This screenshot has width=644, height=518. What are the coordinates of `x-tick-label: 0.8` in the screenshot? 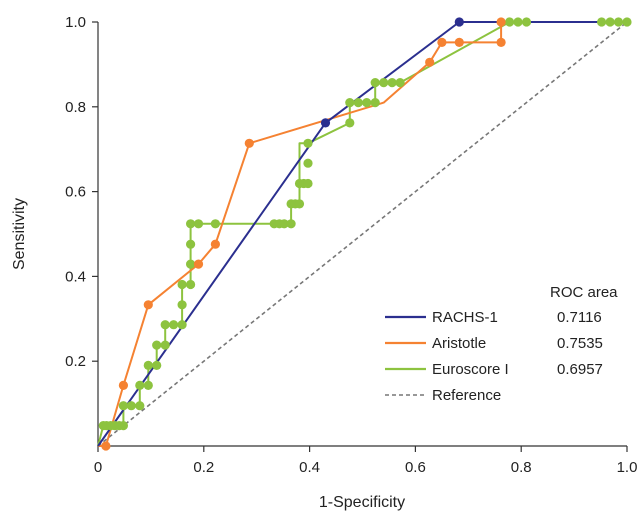 It's located at (521, 467).